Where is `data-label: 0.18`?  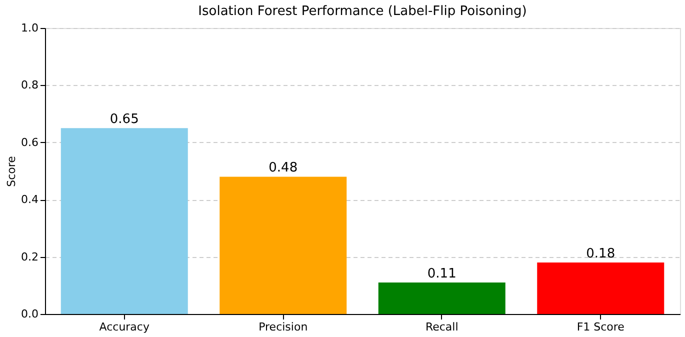
data-label: 0.18 is located at coordinates (601, 254).